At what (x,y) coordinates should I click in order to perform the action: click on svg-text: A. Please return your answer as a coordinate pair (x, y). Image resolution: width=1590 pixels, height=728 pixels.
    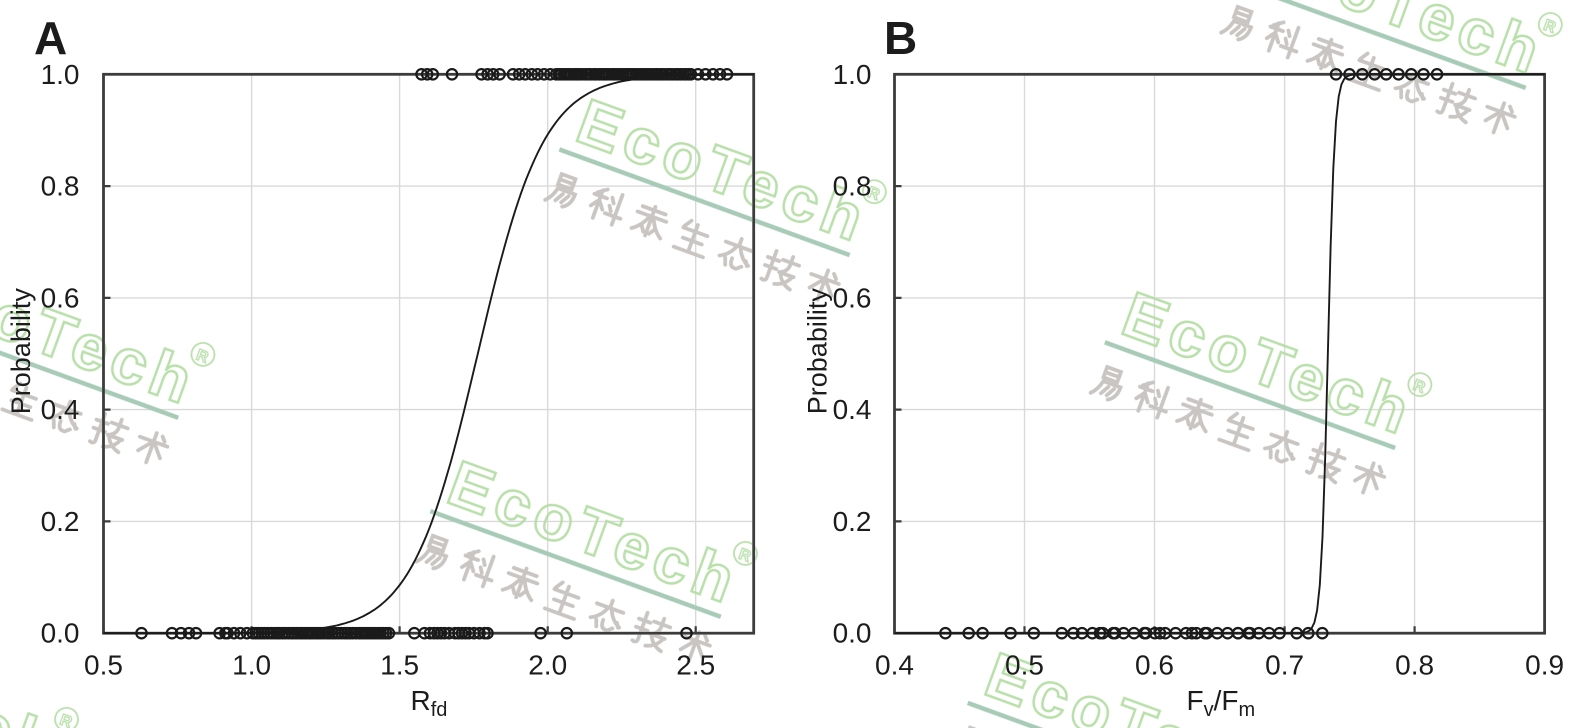
    Looking at the image, I should click on (50, 38).